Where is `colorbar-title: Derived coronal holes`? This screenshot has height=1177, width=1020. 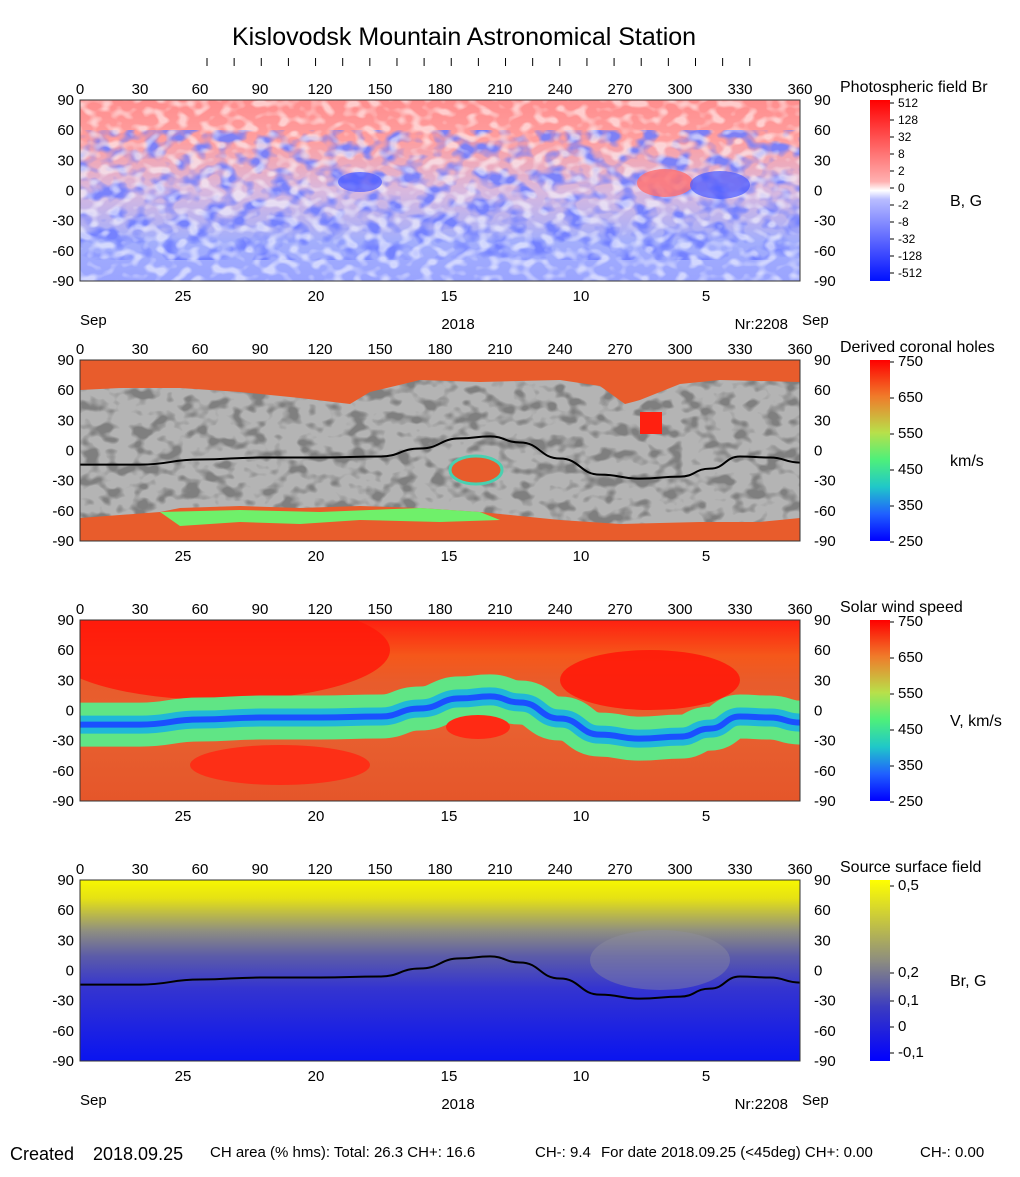 colorbar-title: Derived coronal holes is located at coordinates (917, 347).